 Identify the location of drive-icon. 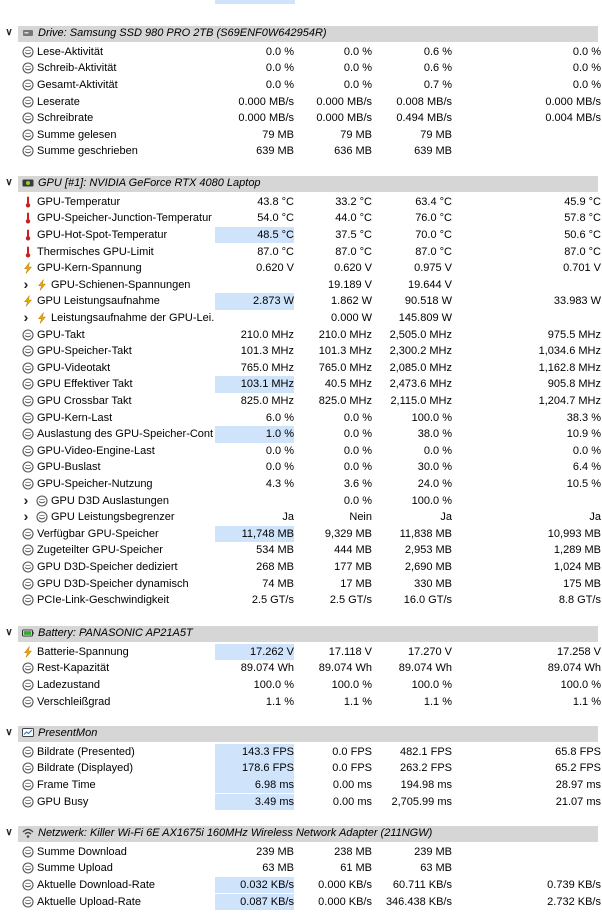
(28, 33).